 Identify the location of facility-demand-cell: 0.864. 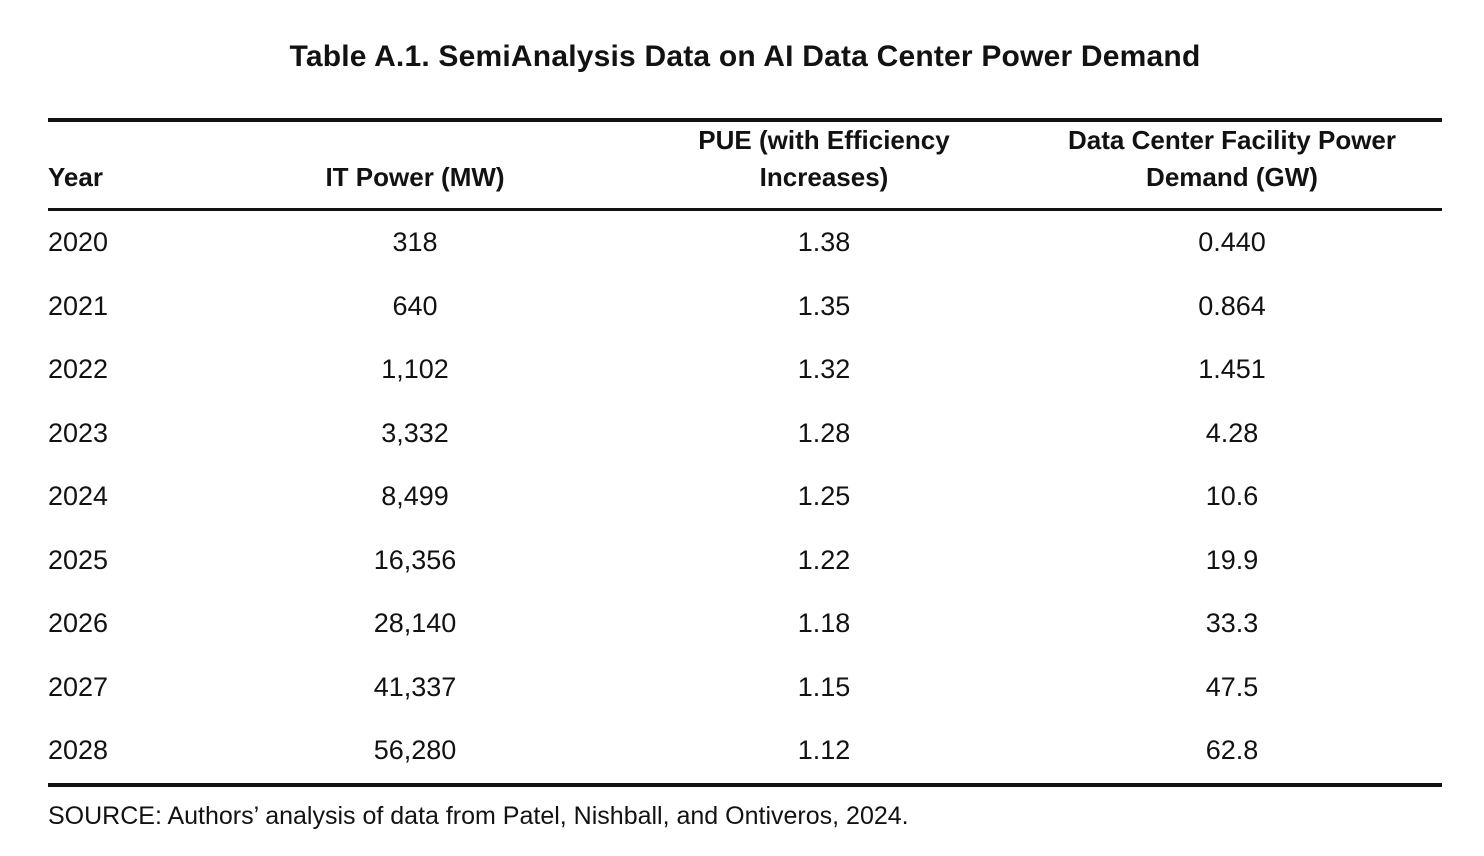
(1232, 305).